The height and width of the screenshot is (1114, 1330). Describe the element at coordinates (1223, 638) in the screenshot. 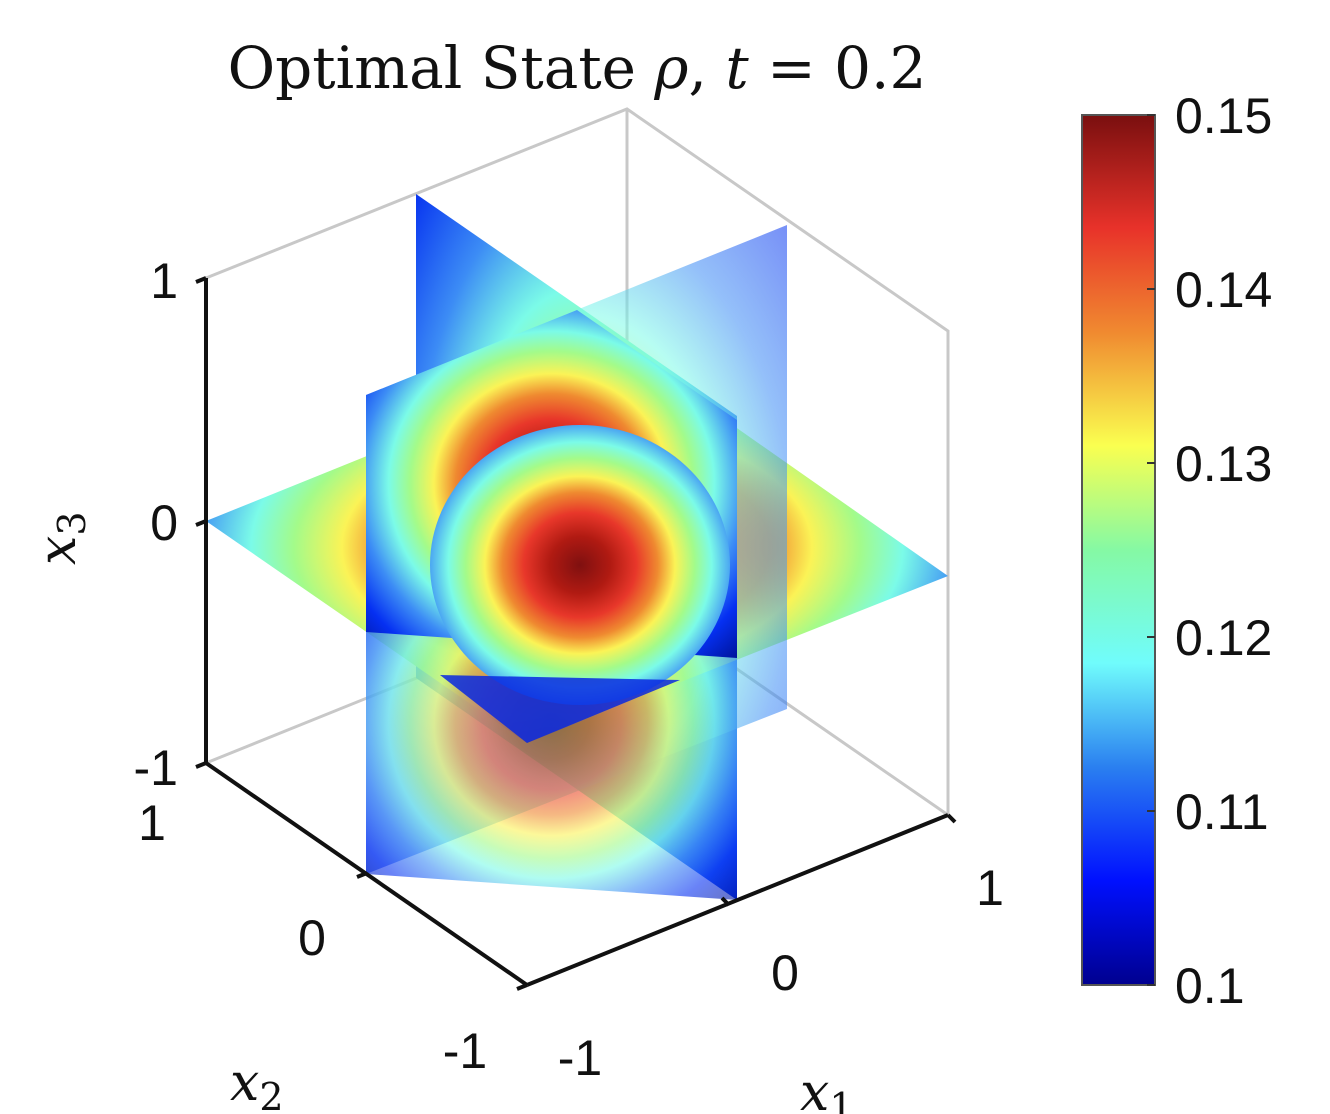

I see `colorbar-label-0.12: 0.12` at that location.